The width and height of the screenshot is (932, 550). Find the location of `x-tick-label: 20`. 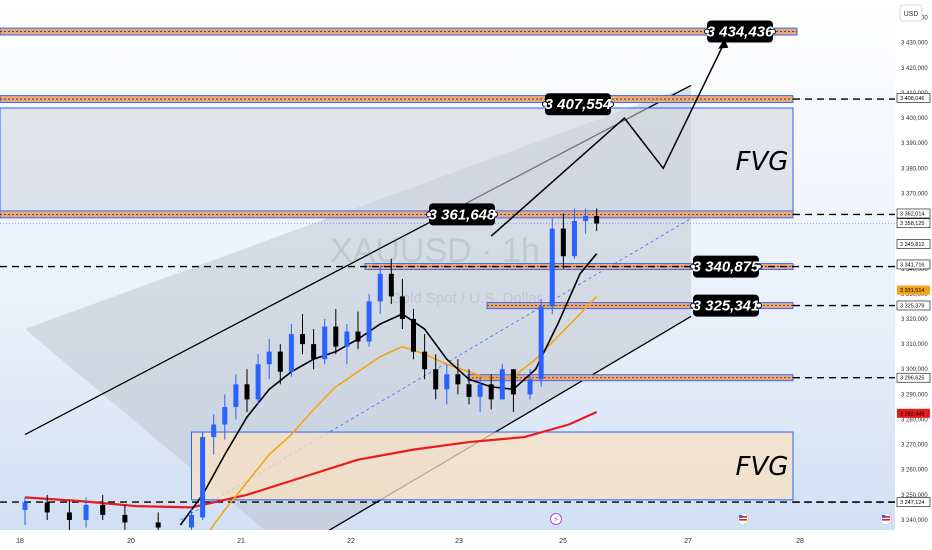

x-tick-label: 20 is located at coordinates (131, 541).